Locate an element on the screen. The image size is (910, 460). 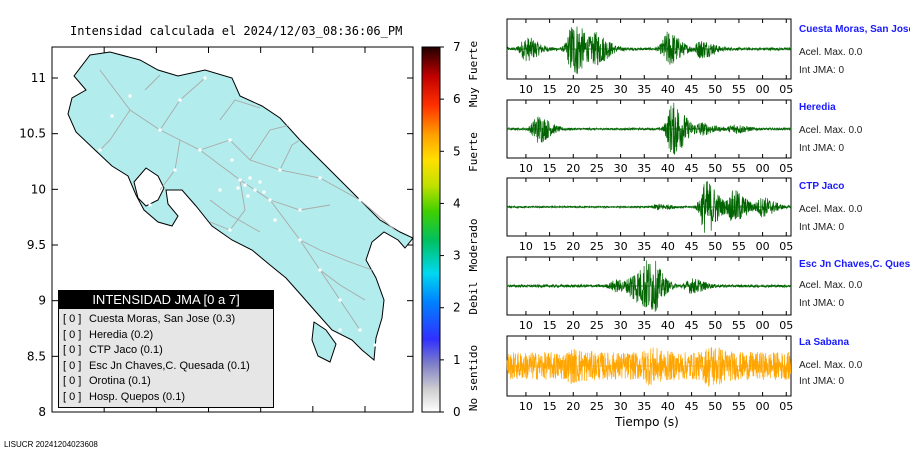
legend-text: Heredia (0.2) is located at coordinates (121, 334).